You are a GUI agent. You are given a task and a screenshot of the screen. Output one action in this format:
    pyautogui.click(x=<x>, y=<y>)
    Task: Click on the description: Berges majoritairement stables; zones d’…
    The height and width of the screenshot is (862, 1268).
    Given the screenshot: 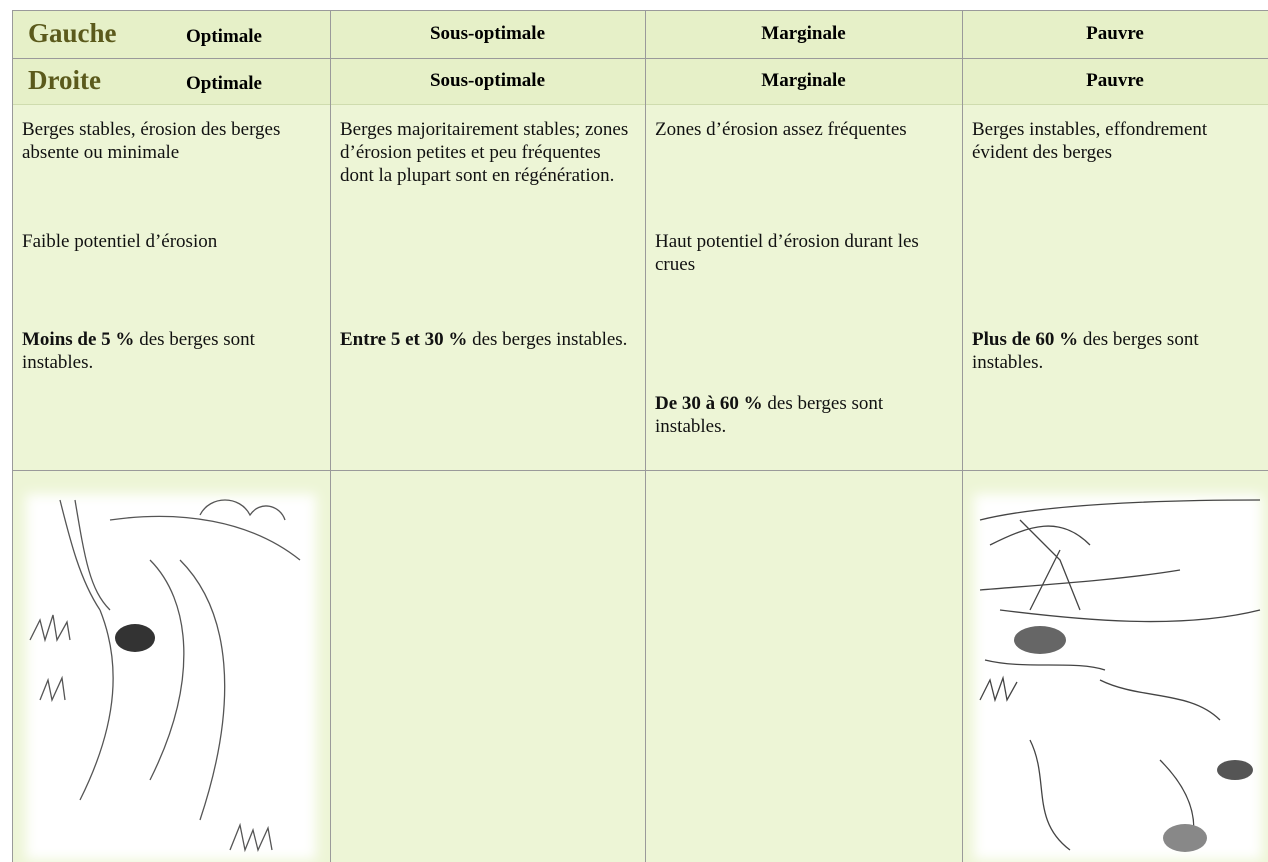 What is the action you would take?
    pyautogui.click(x=484, y=152)
    